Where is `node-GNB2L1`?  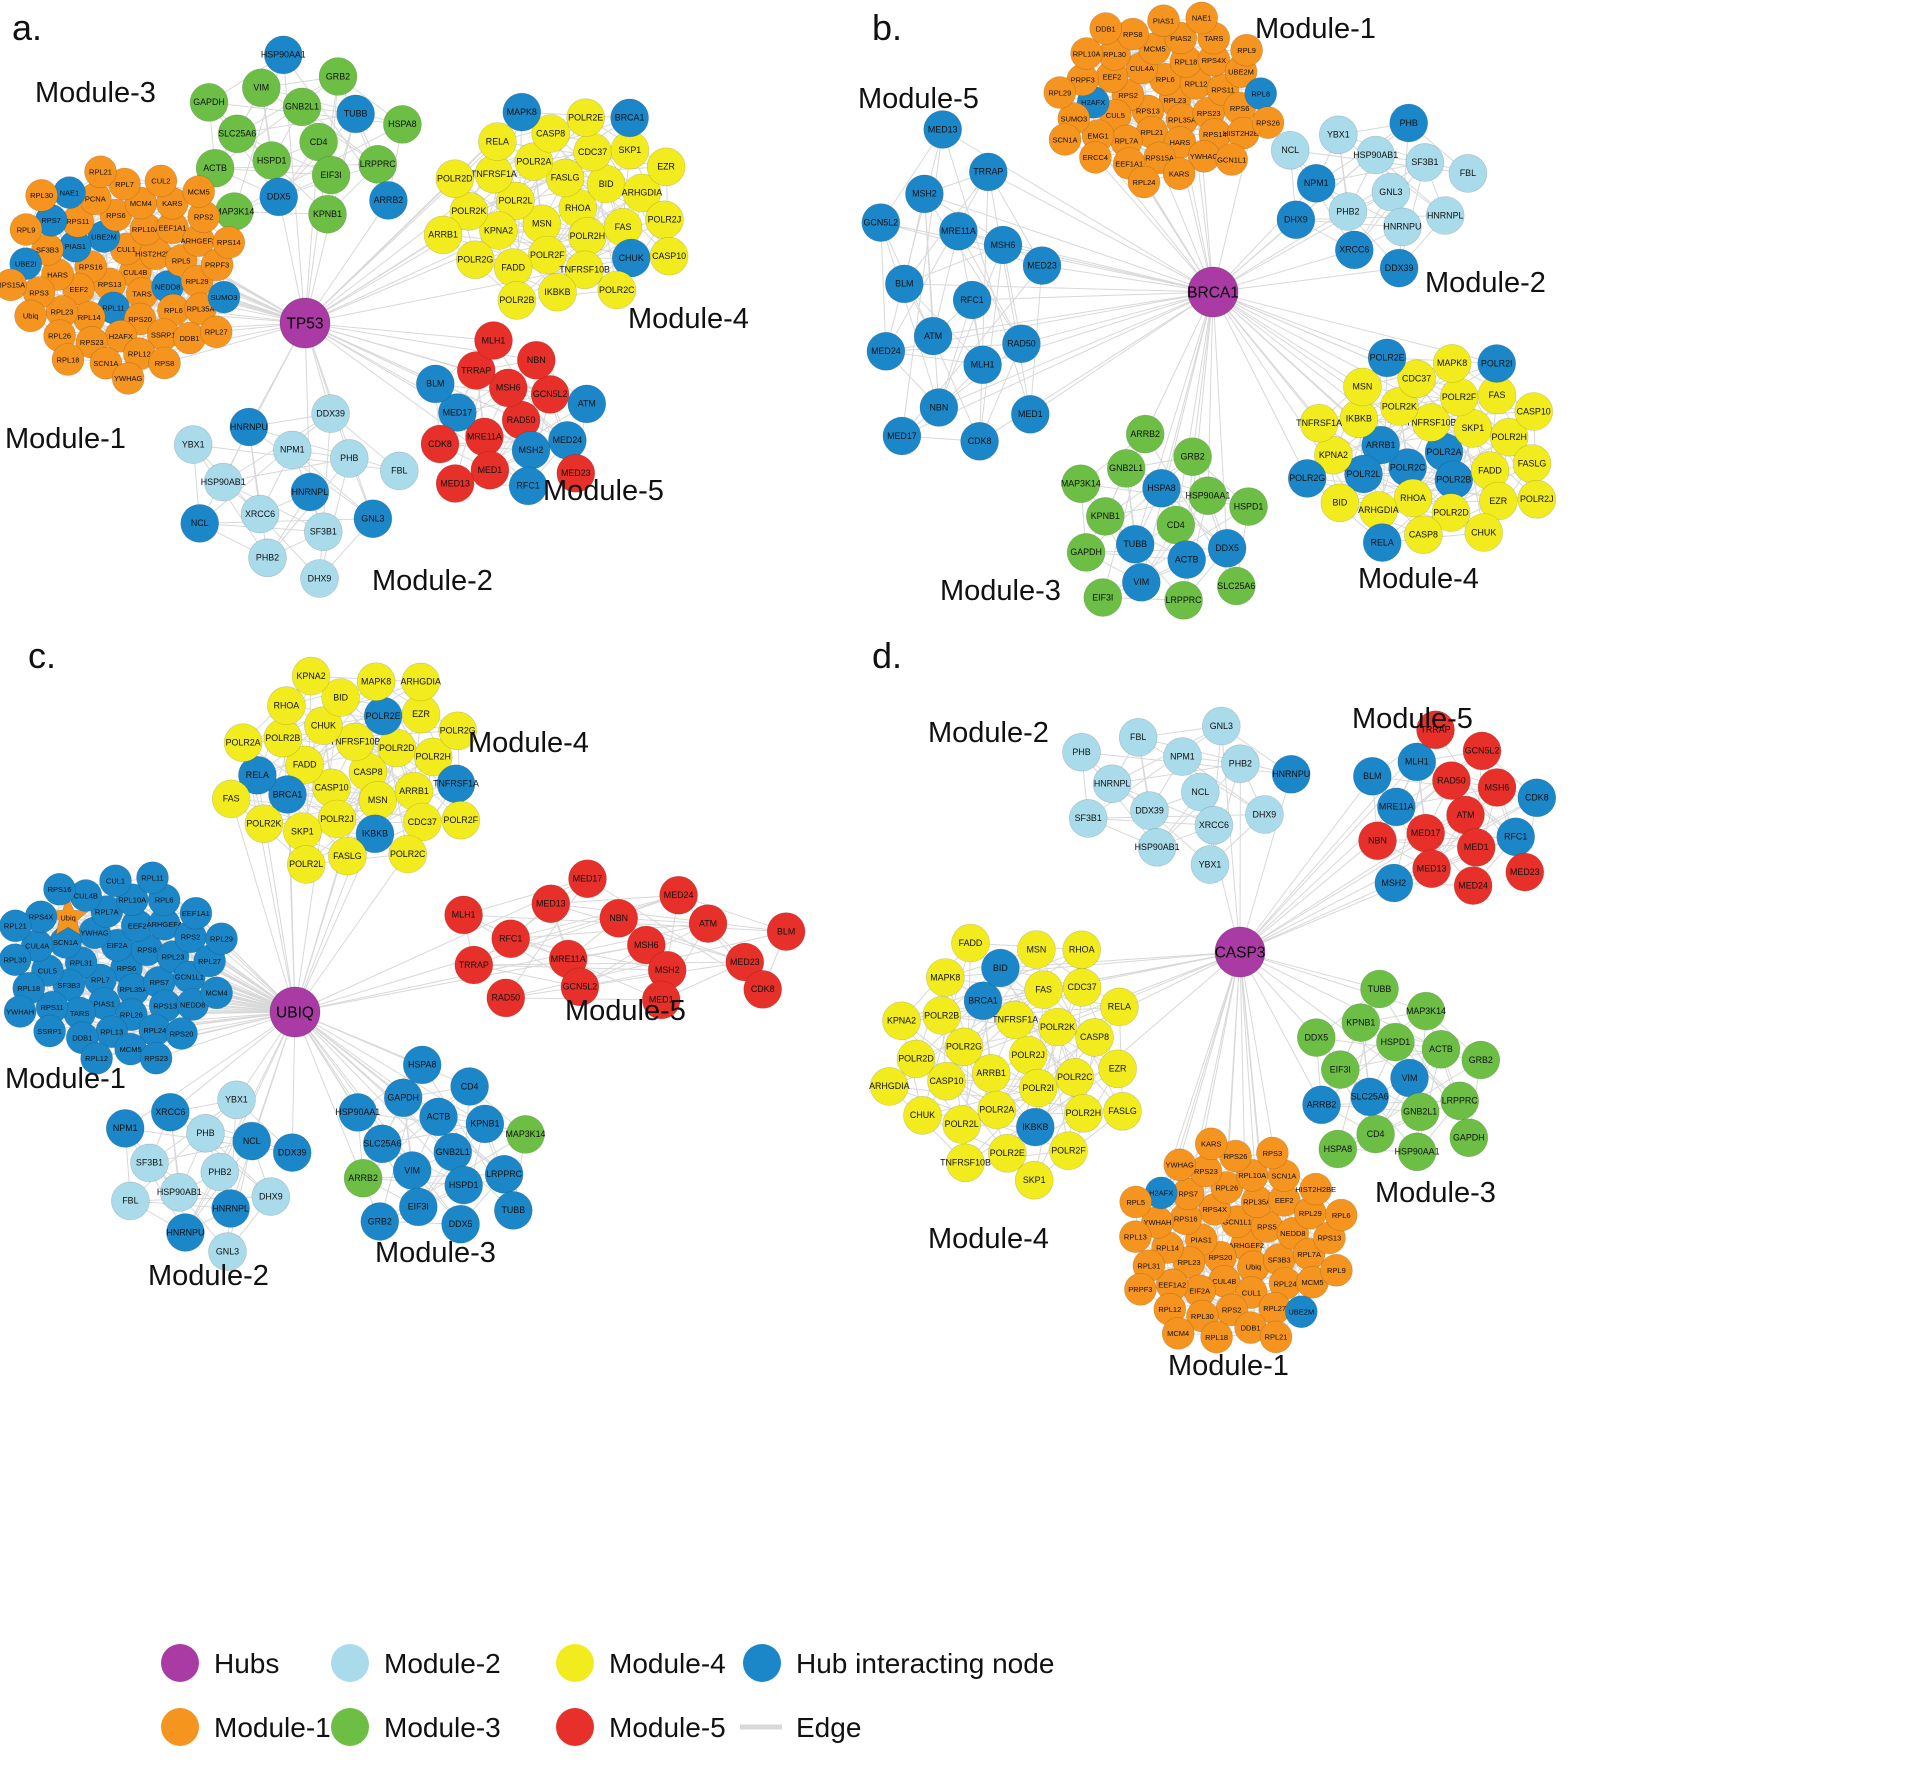 node-GNB2L1 is located at coordinates (302, 107).